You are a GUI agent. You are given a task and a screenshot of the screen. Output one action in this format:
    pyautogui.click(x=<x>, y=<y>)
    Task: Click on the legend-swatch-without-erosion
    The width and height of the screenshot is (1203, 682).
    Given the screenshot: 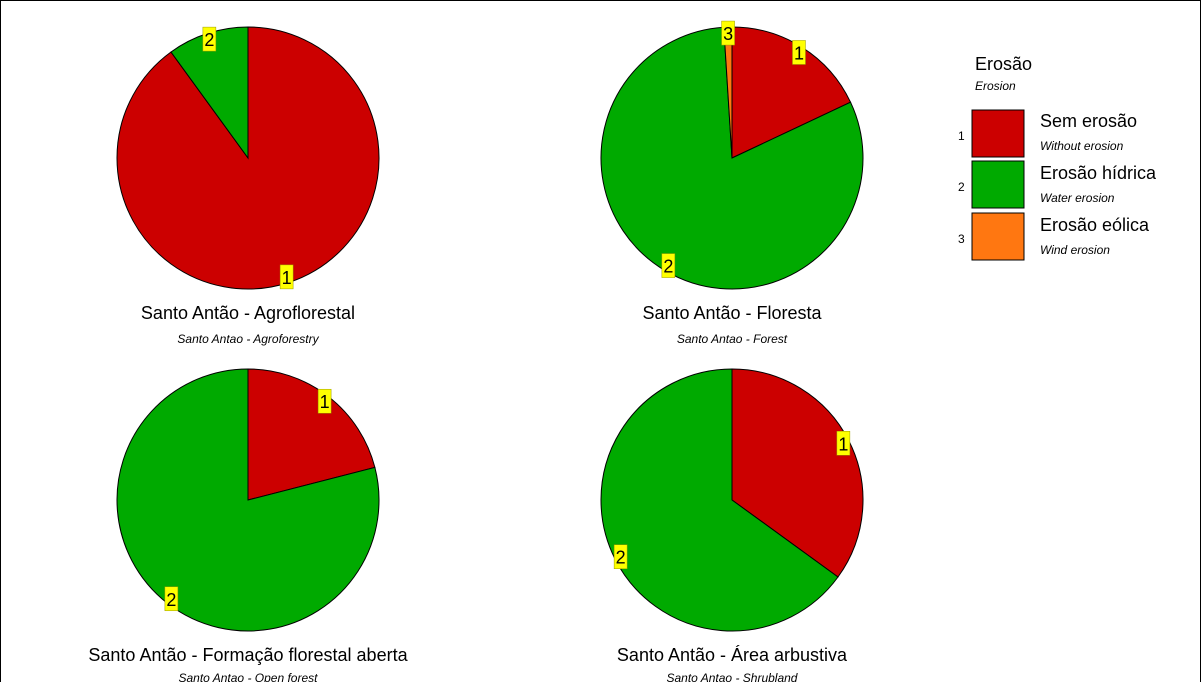 What is the action you would take?
    pyautogui.click(x=998, y=133)
    